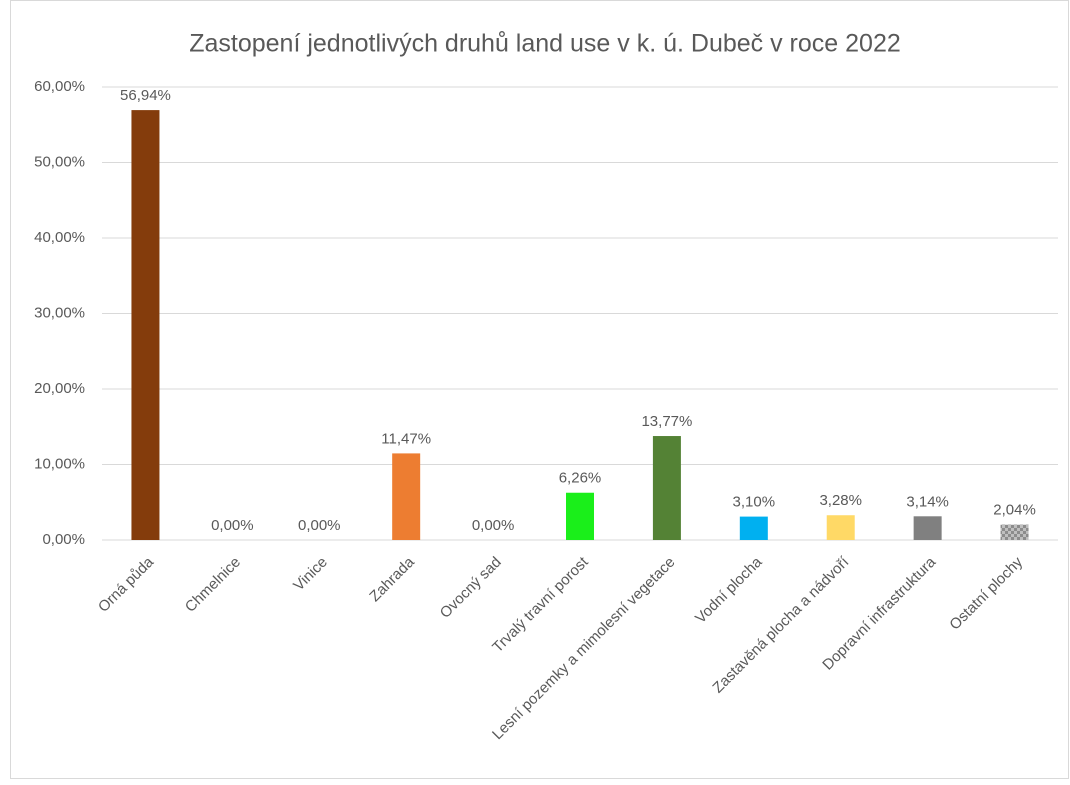  Describe the element at coordinates (840, 500) in the screenshot. I see `data-label: 3,28%` at that location.